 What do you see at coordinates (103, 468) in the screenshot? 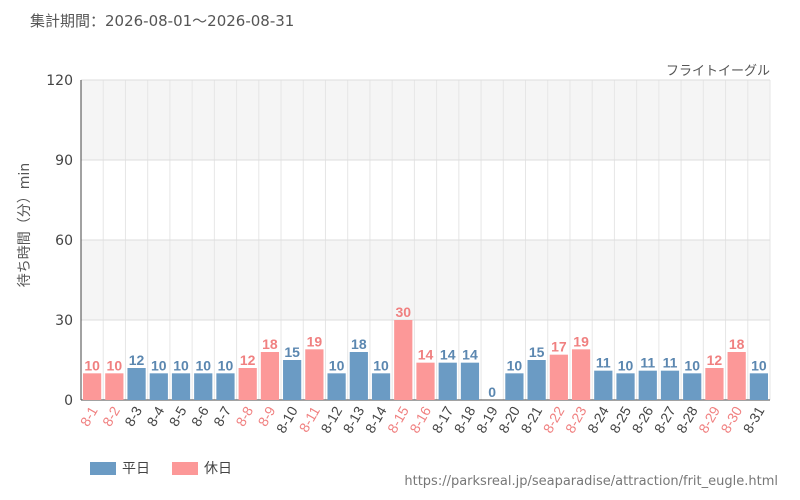
I see `legend-swatch-weekday` at bounding box center [103, 468].